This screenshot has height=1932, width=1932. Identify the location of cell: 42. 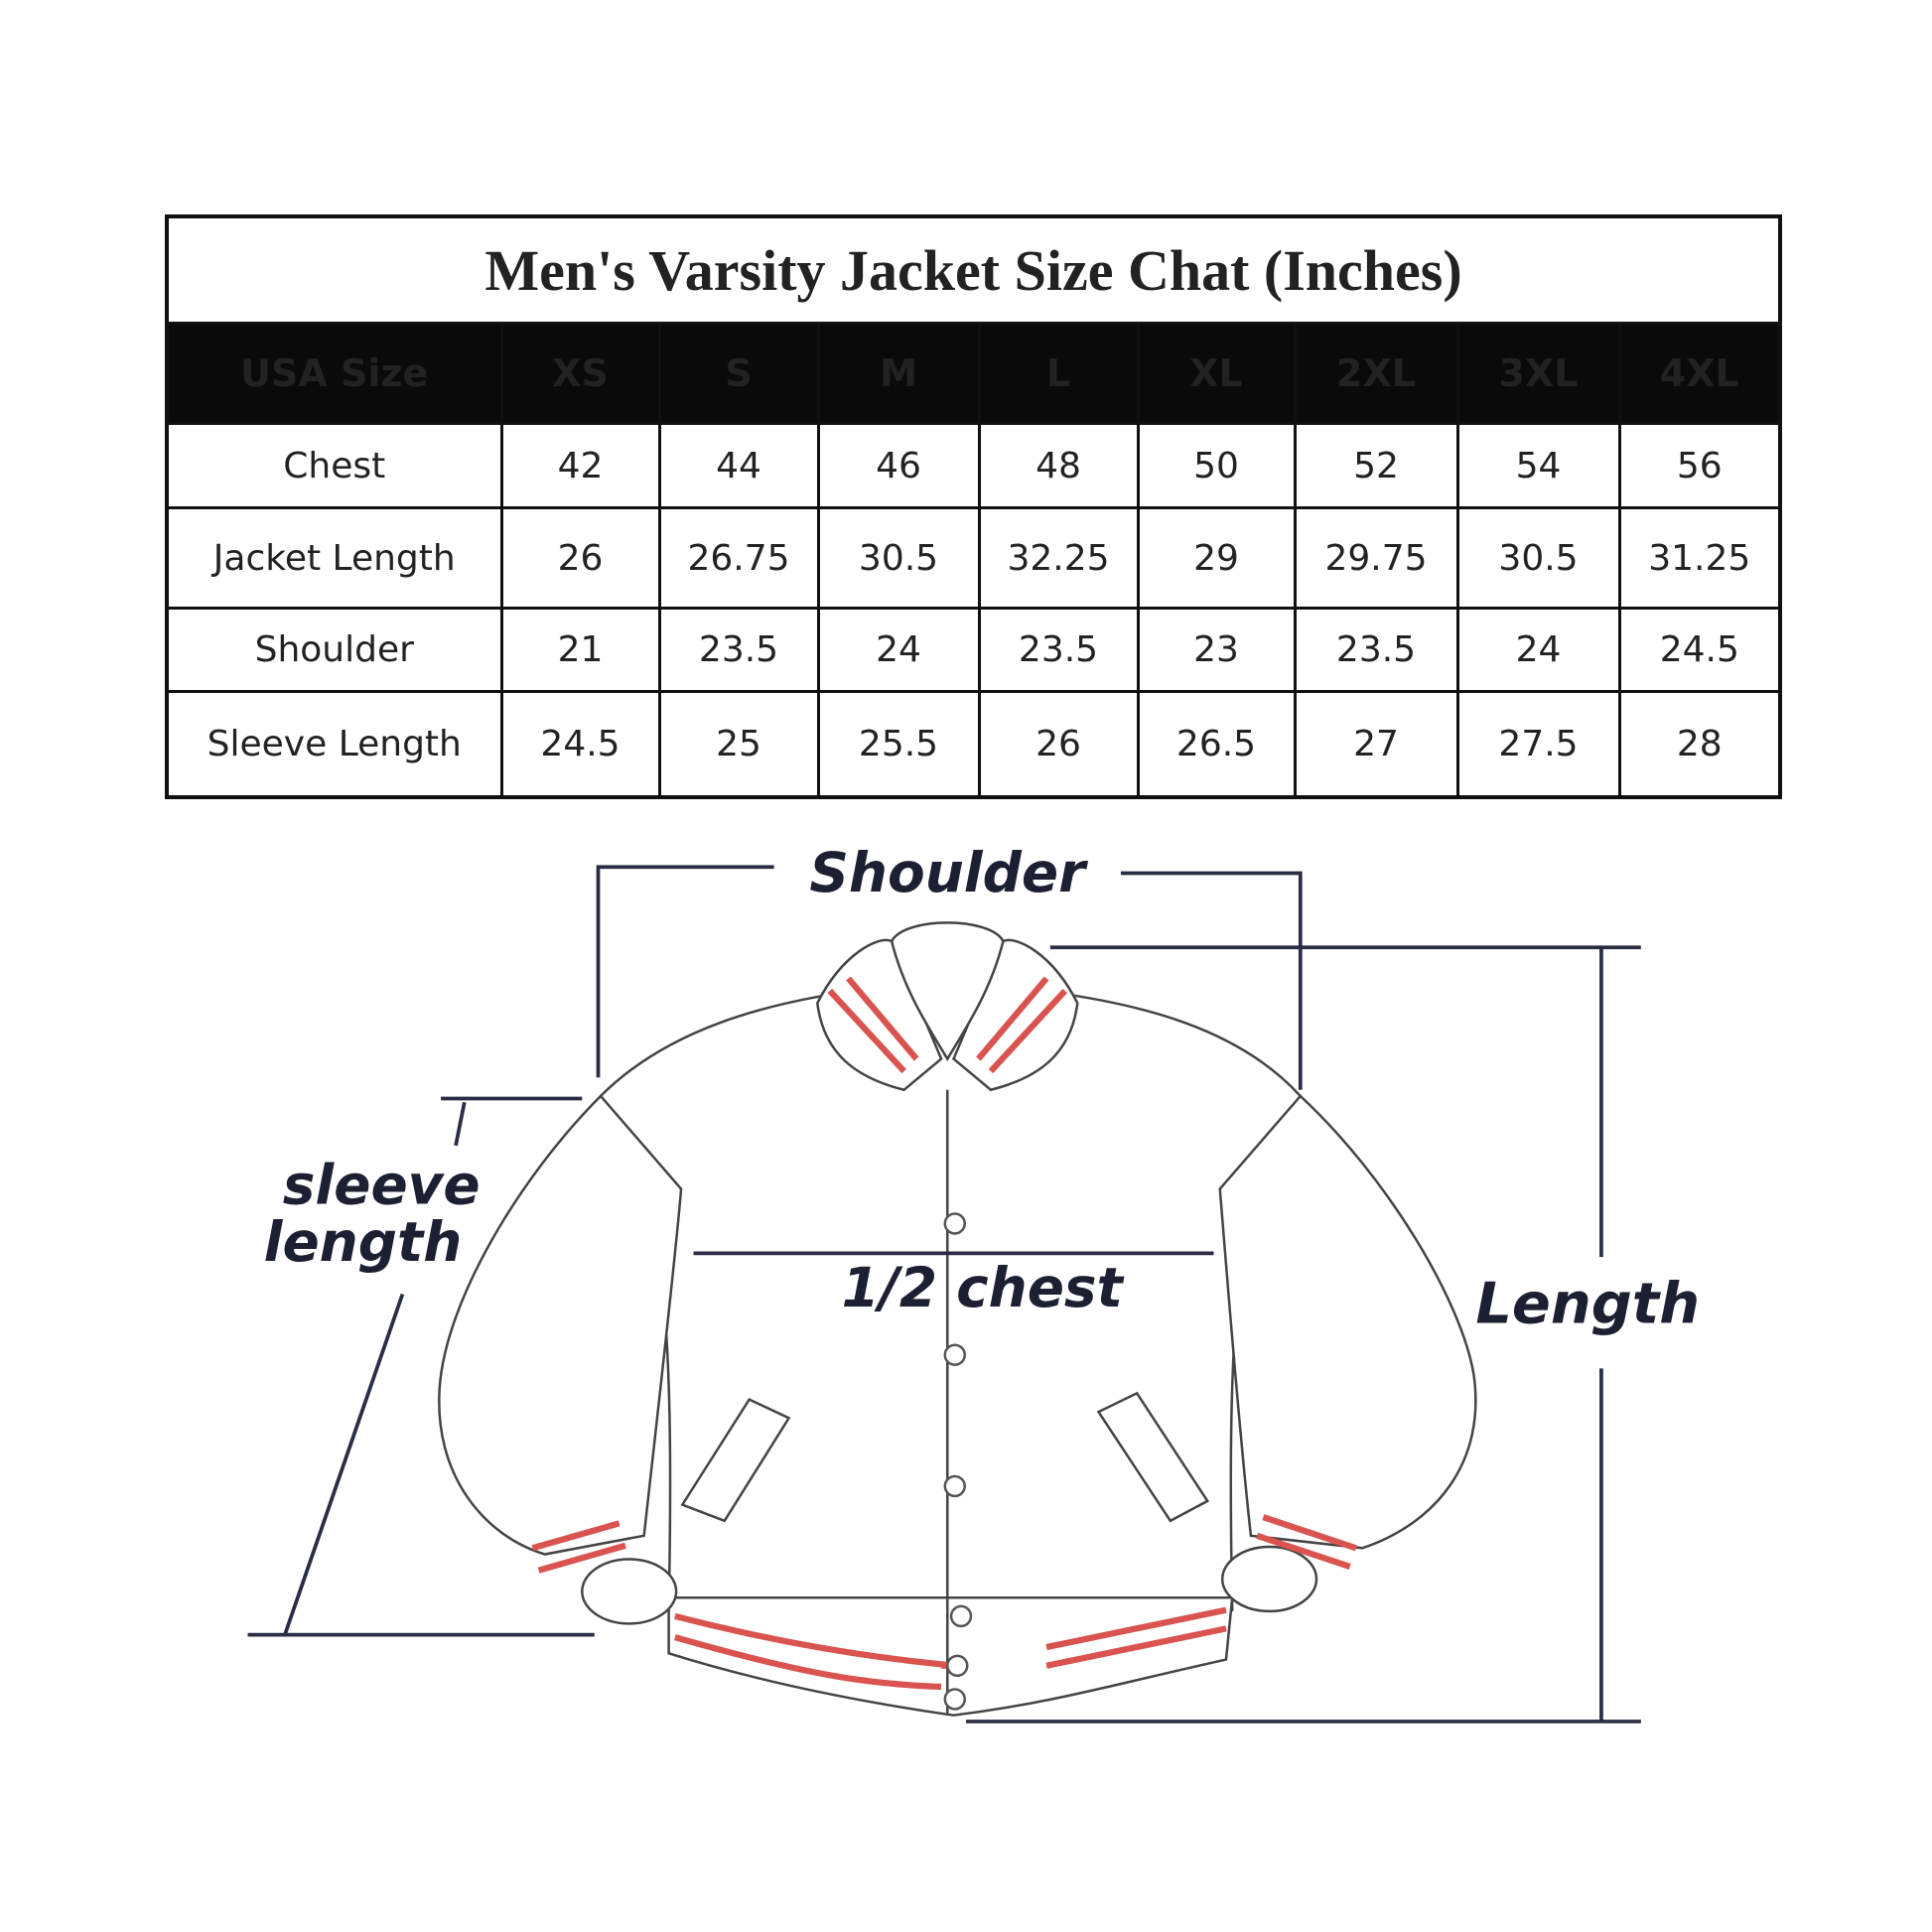
(580, 466).